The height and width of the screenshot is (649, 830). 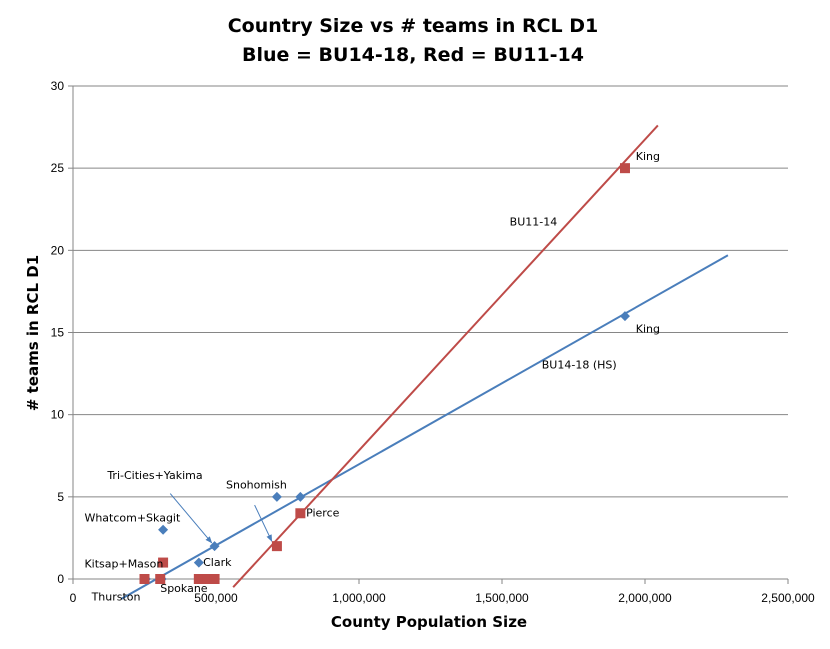 I want to click on annotation-label: Pierce, so click(x=323, y=513).